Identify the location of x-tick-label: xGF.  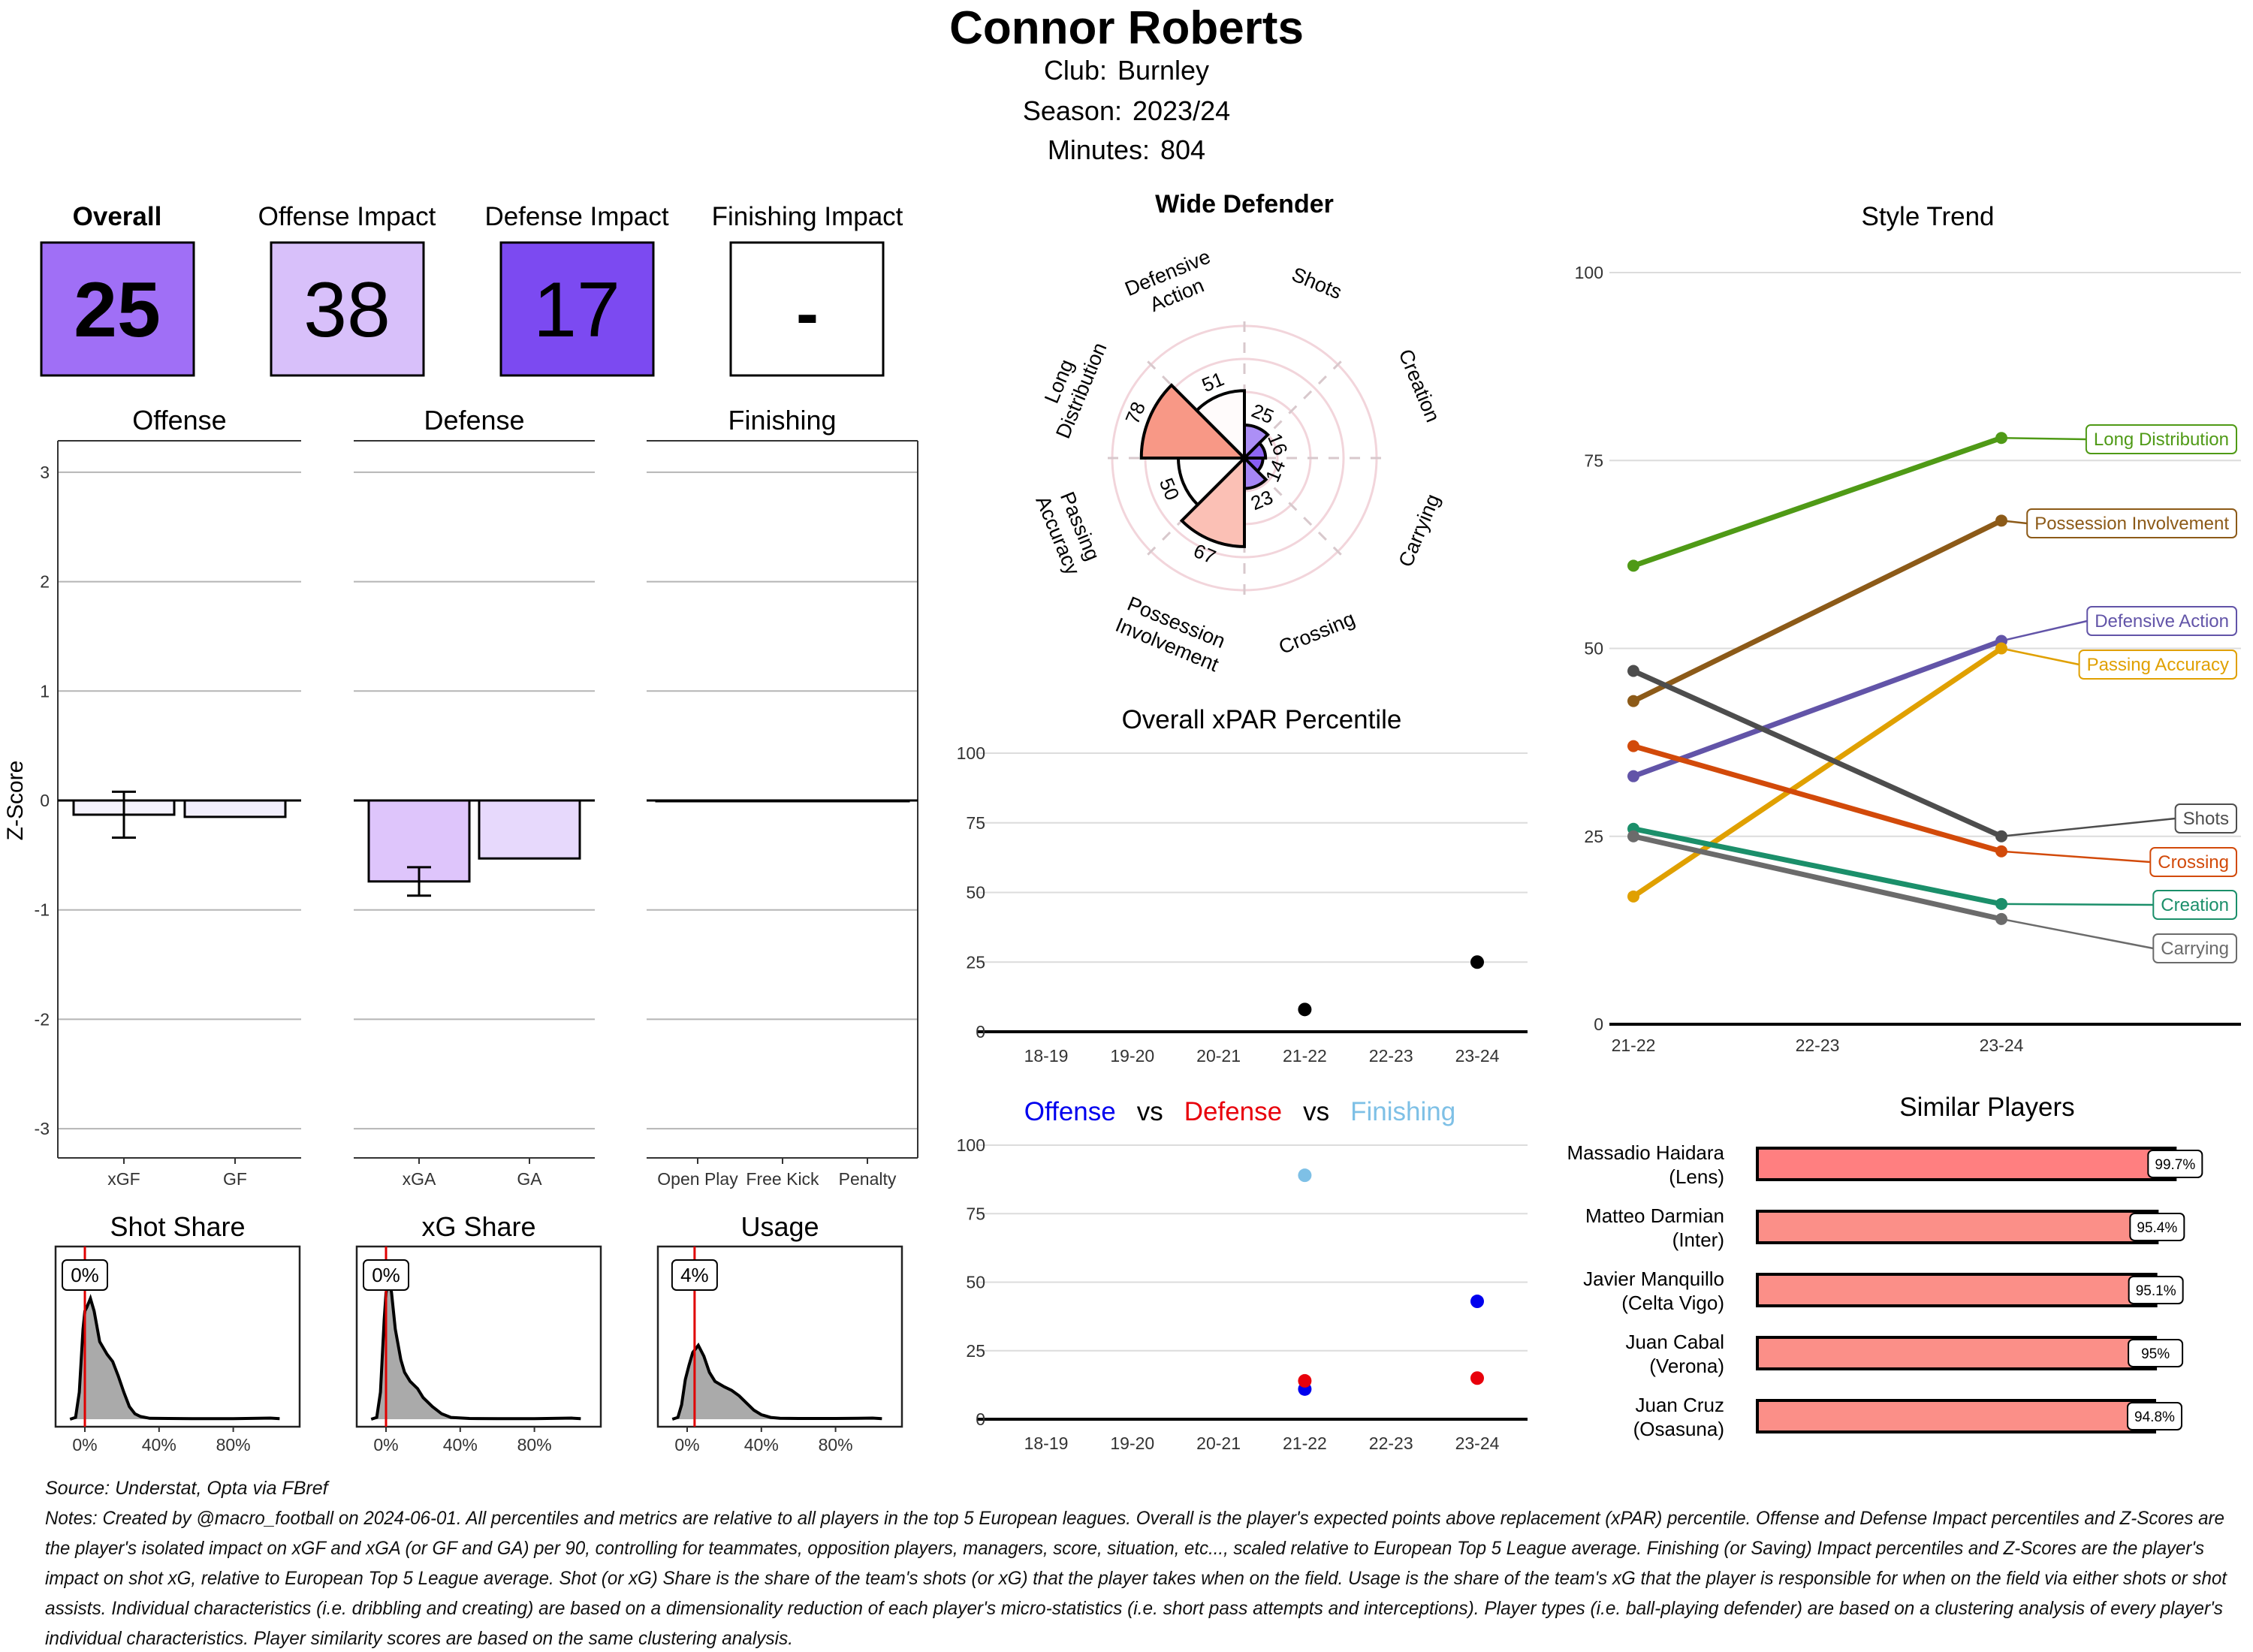
(123, 1179).